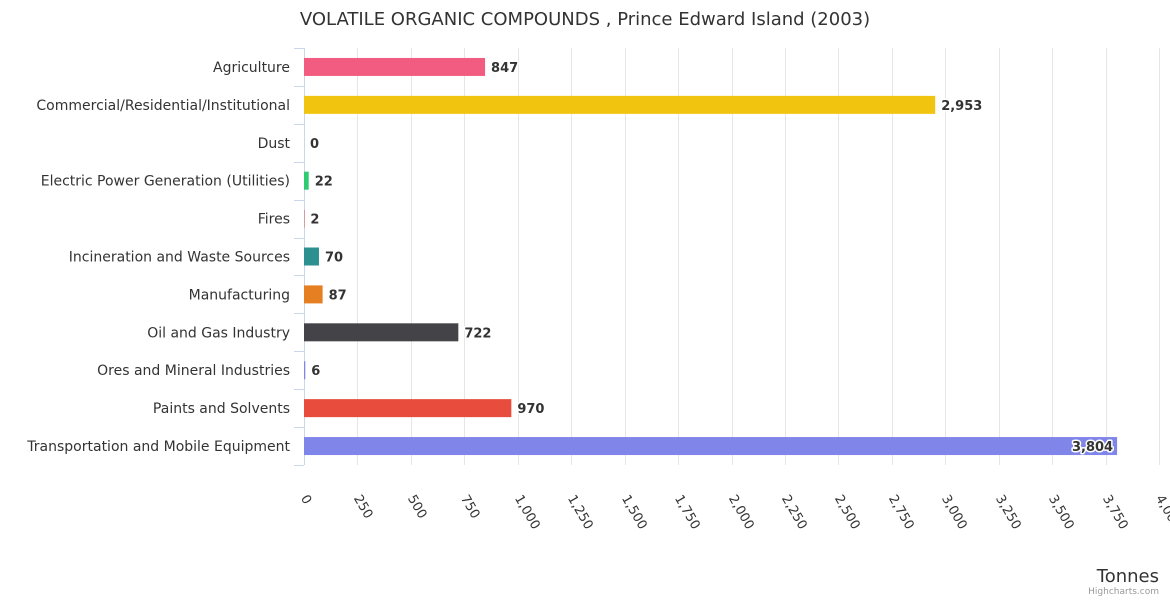 The width and height of the screenshot is (1170, 600). Describe the element at coordinates (338, 295) in the screenshot. I see `data-label: 87` at that location.